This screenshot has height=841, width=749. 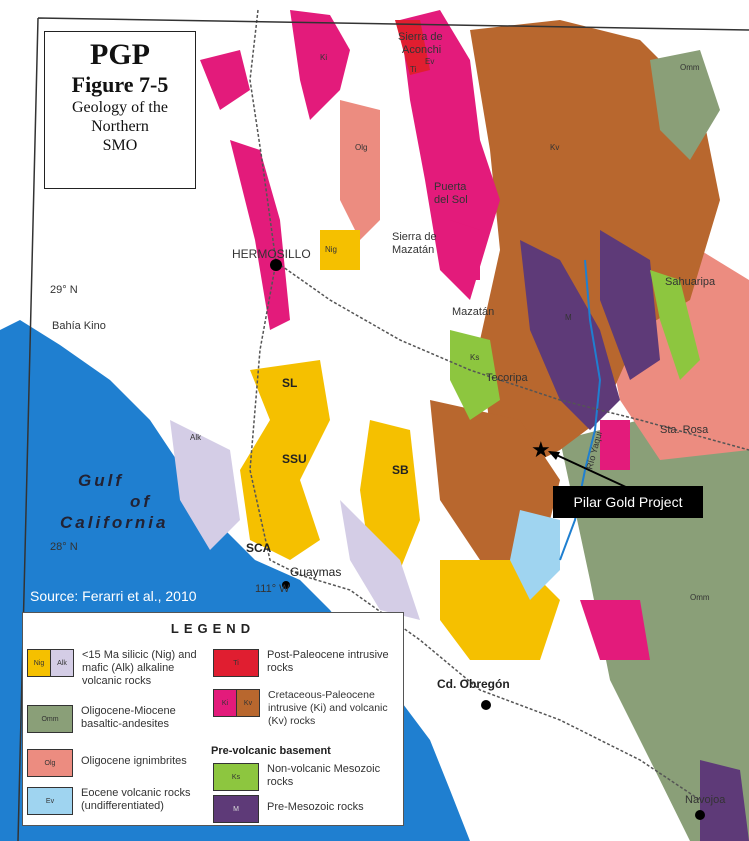 What do you see at coordinates (141, 501) in the screenshot?
I see `label-gulf-of: of` at bounding box center [141, 501].